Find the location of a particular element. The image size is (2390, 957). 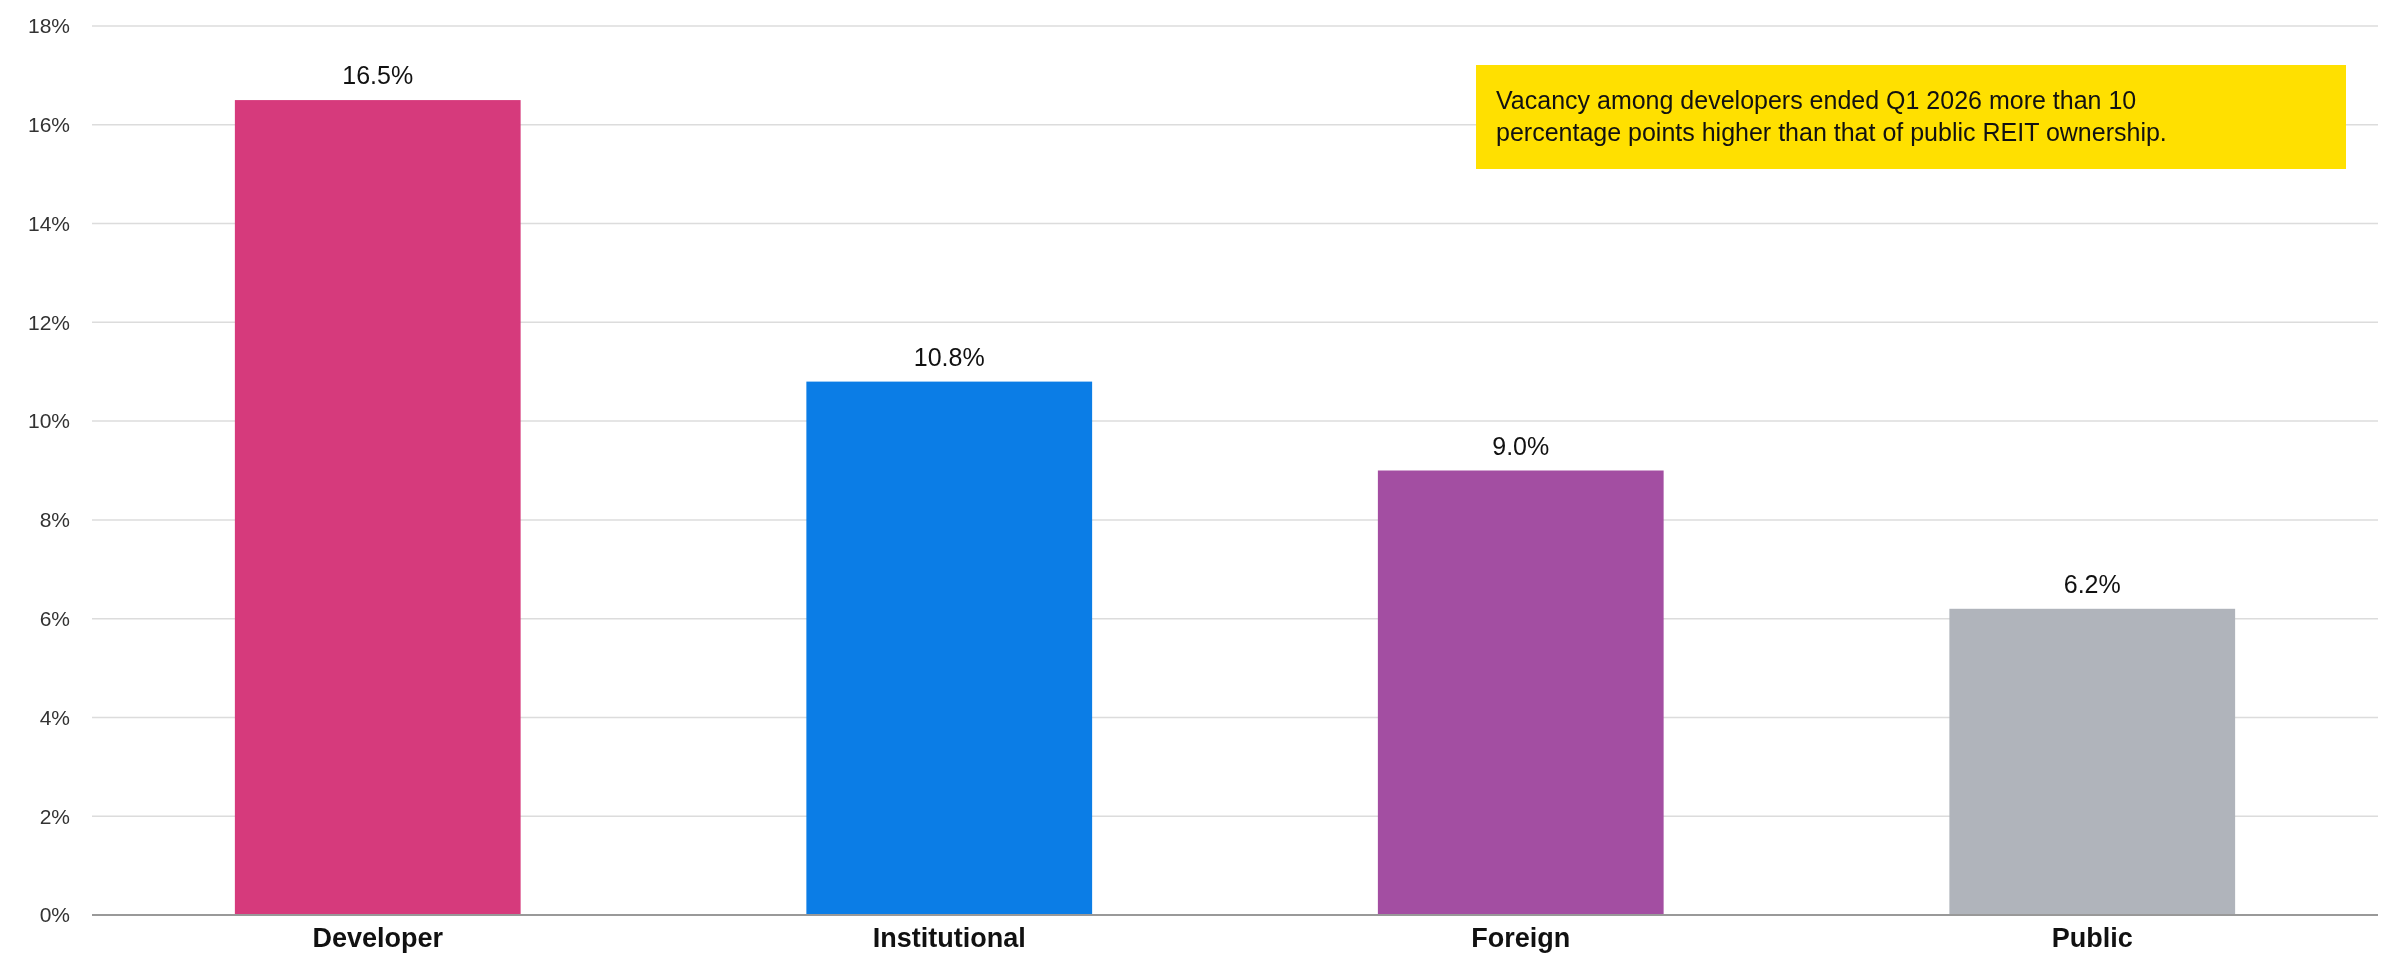

data-label: 10.8% is located at coordinates (949, 356).